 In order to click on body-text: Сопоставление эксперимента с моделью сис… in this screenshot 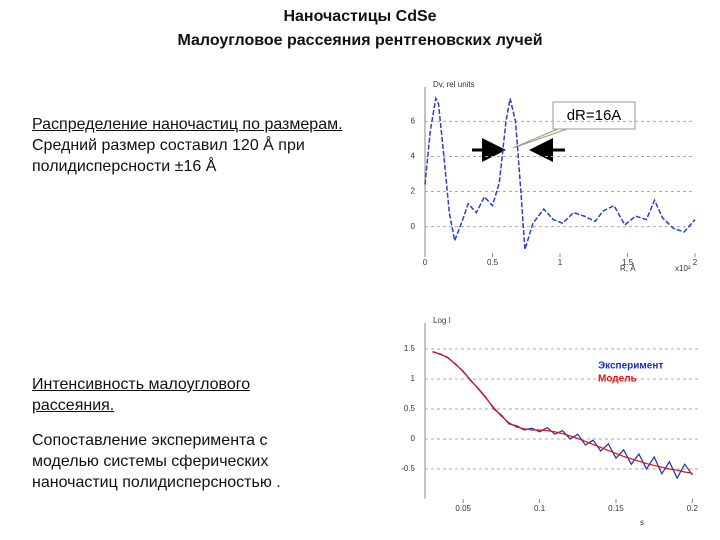, I will do `click(156, 461)`.